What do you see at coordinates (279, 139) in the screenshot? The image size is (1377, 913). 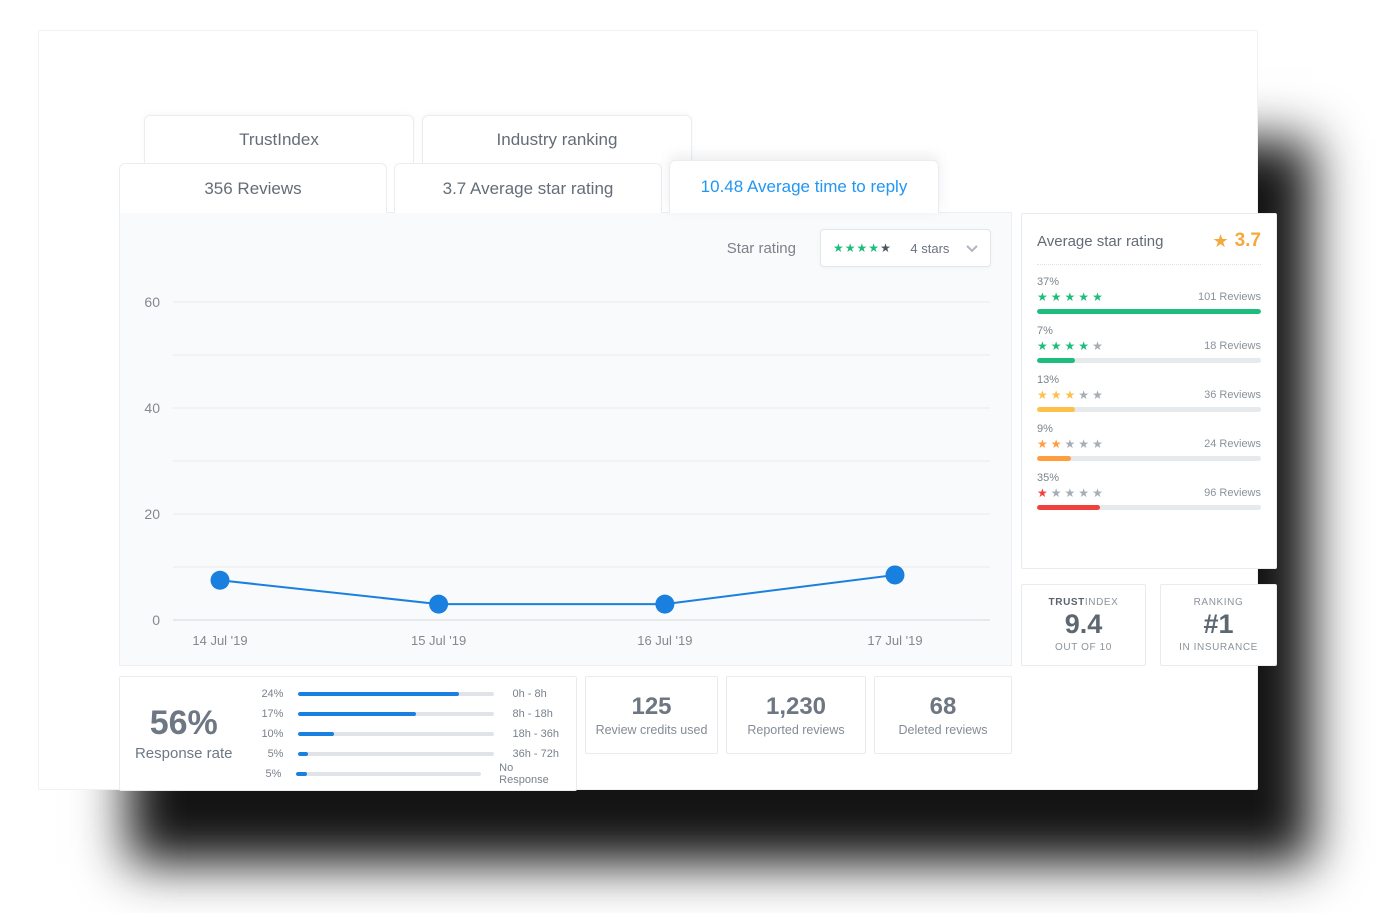 I see `tab-trustindex: TrustIndex` at bounding box center [279, 139].